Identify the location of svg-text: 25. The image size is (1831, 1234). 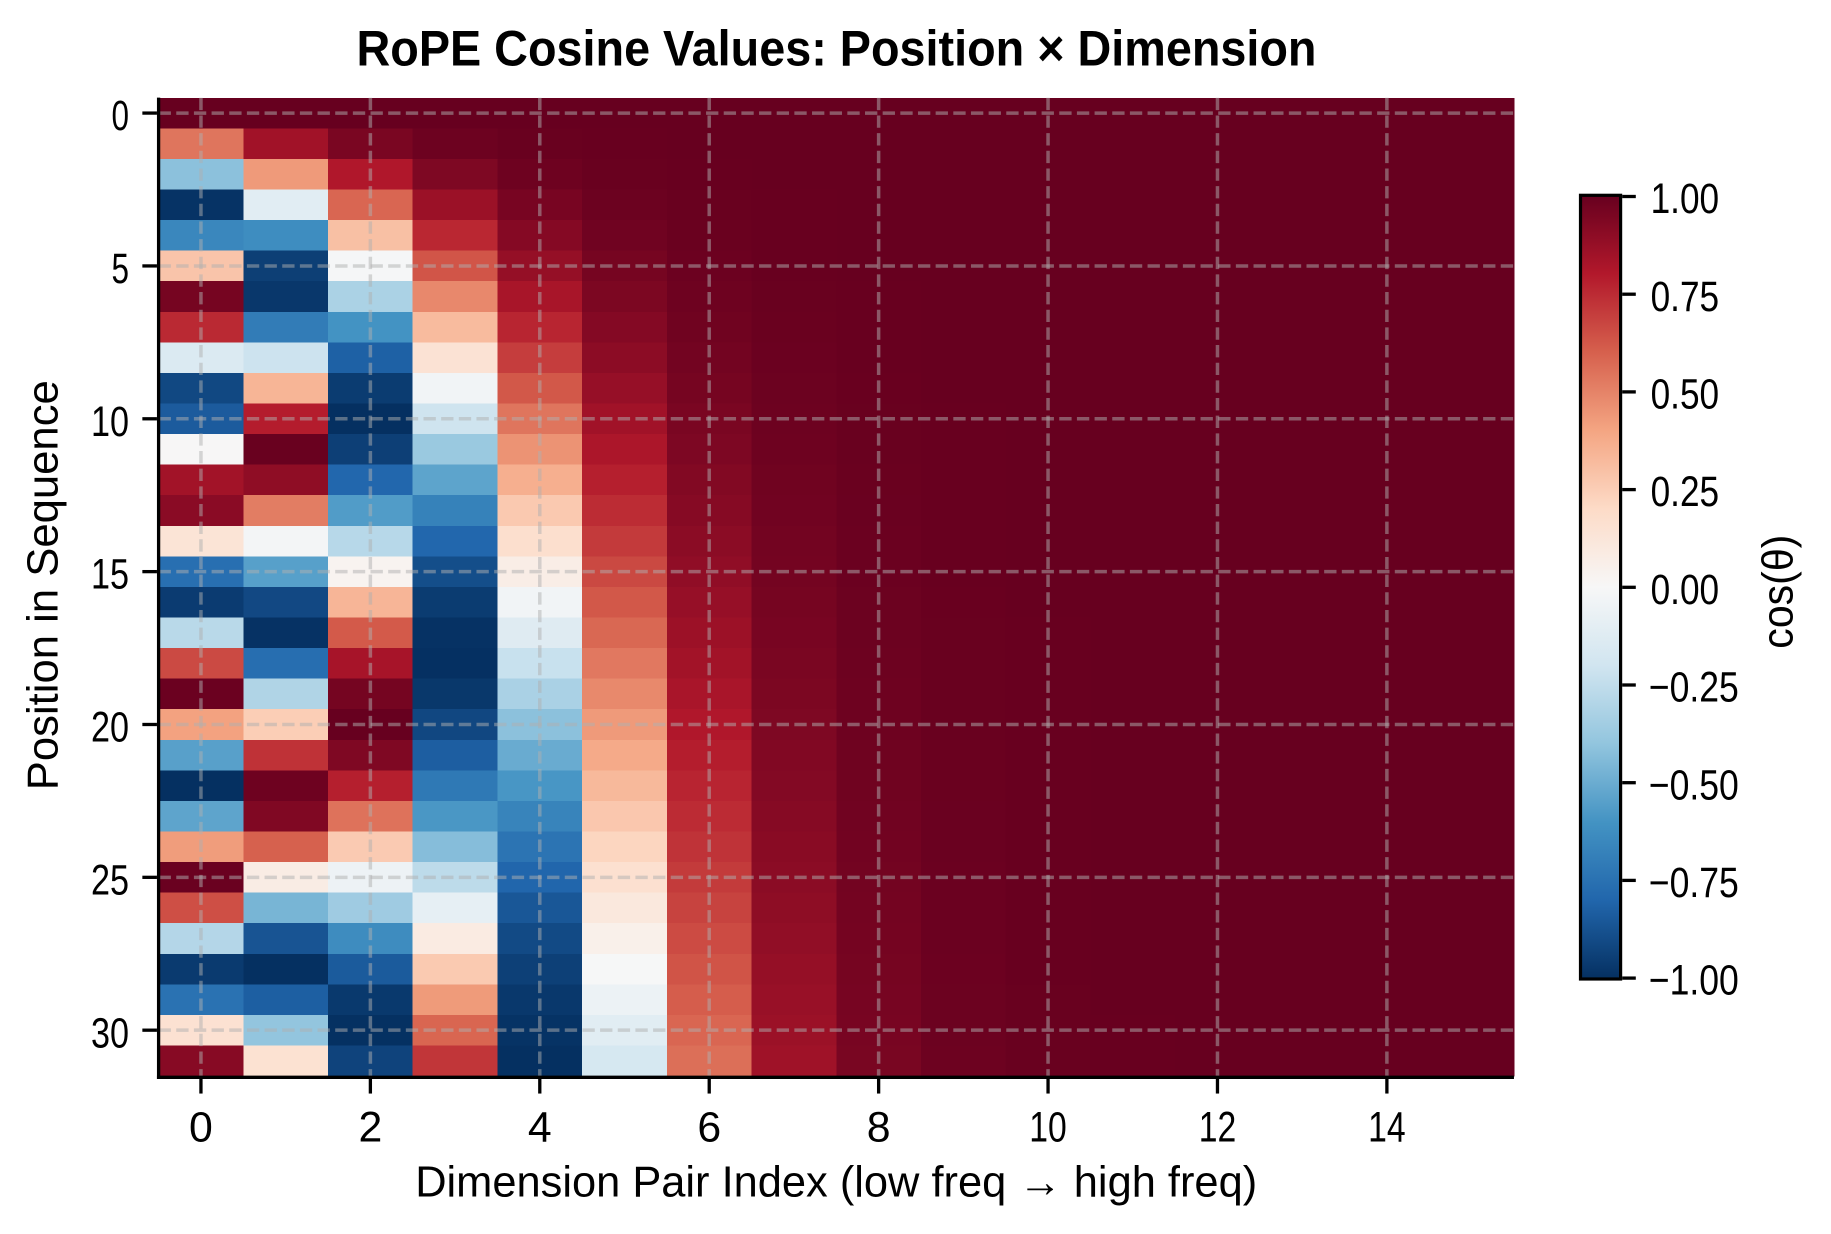
(110, 880).